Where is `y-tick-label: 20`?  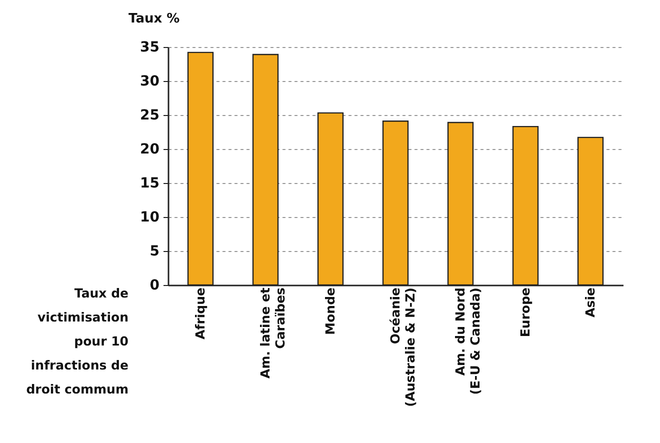
y-tick-label: 20 is located at coordinates (150, 150).